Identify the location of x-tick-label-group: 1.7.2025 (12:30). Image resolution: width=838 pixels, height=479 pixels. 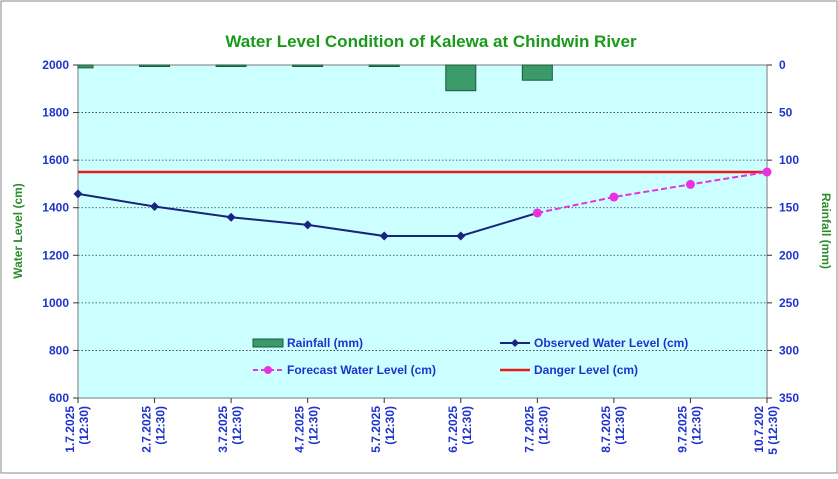
(77, 429).